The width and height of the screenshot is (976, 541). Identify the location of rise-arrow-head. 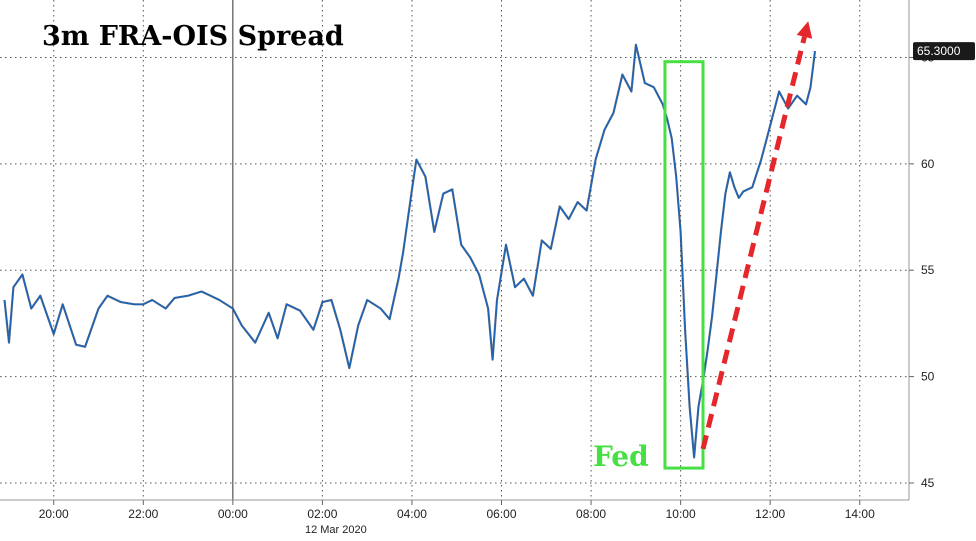
(804, 30).